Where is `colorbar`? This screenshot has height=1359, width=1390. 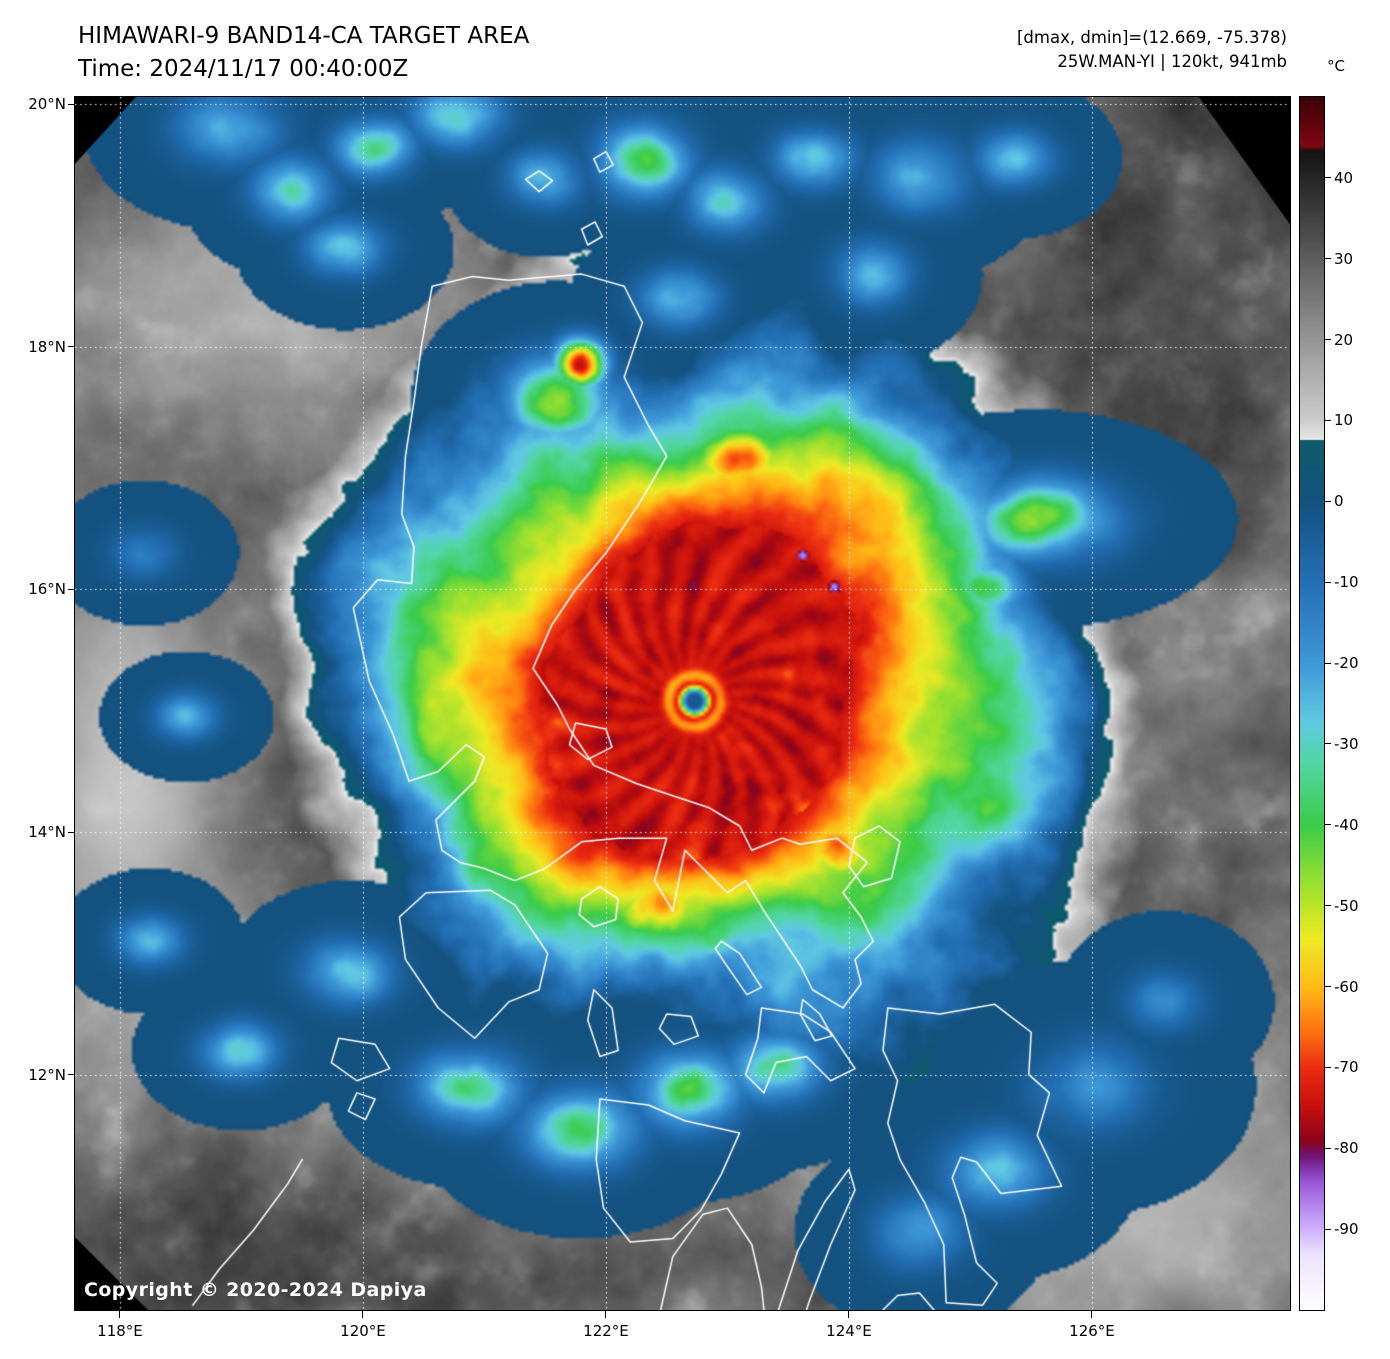 colorbar is located at coordinates (1312, 703).